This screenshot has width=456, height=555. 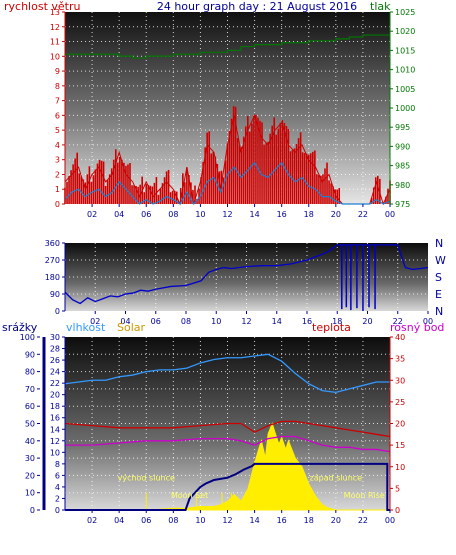 What do you see at coordinates (55, 56) in the screenshot?
I see `wind-speed-tick-label: 10` at bounding box center [55, 56].